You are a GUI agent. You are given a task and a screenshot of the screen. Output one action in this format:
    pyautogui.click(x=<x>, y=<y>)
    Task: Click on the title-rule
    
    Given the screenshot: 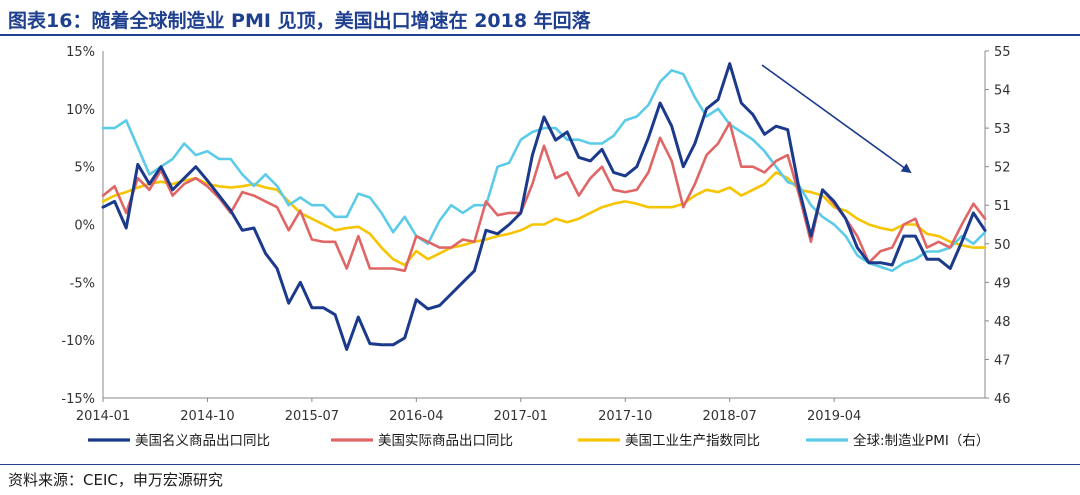 What is the action you would take?
    pyautogui.click(x=540, y=35)
    